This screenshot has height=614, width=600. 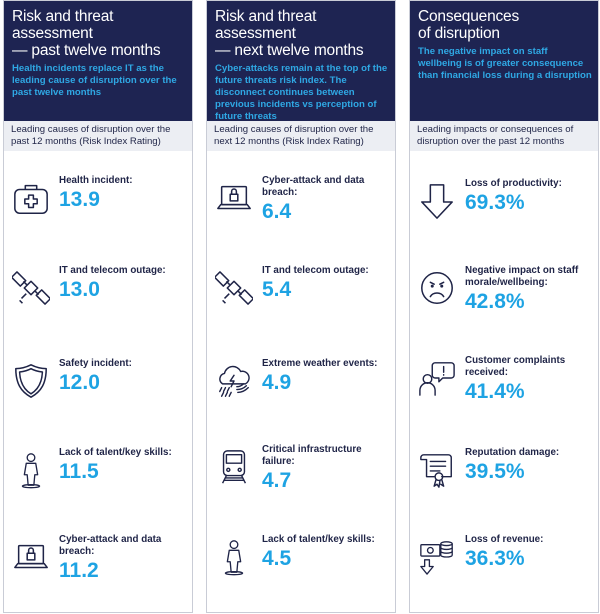 What do you see at coordinates (234, 381) in the screenshot?
I see `storm-cloud-icon` at bounding box center [234, 381].